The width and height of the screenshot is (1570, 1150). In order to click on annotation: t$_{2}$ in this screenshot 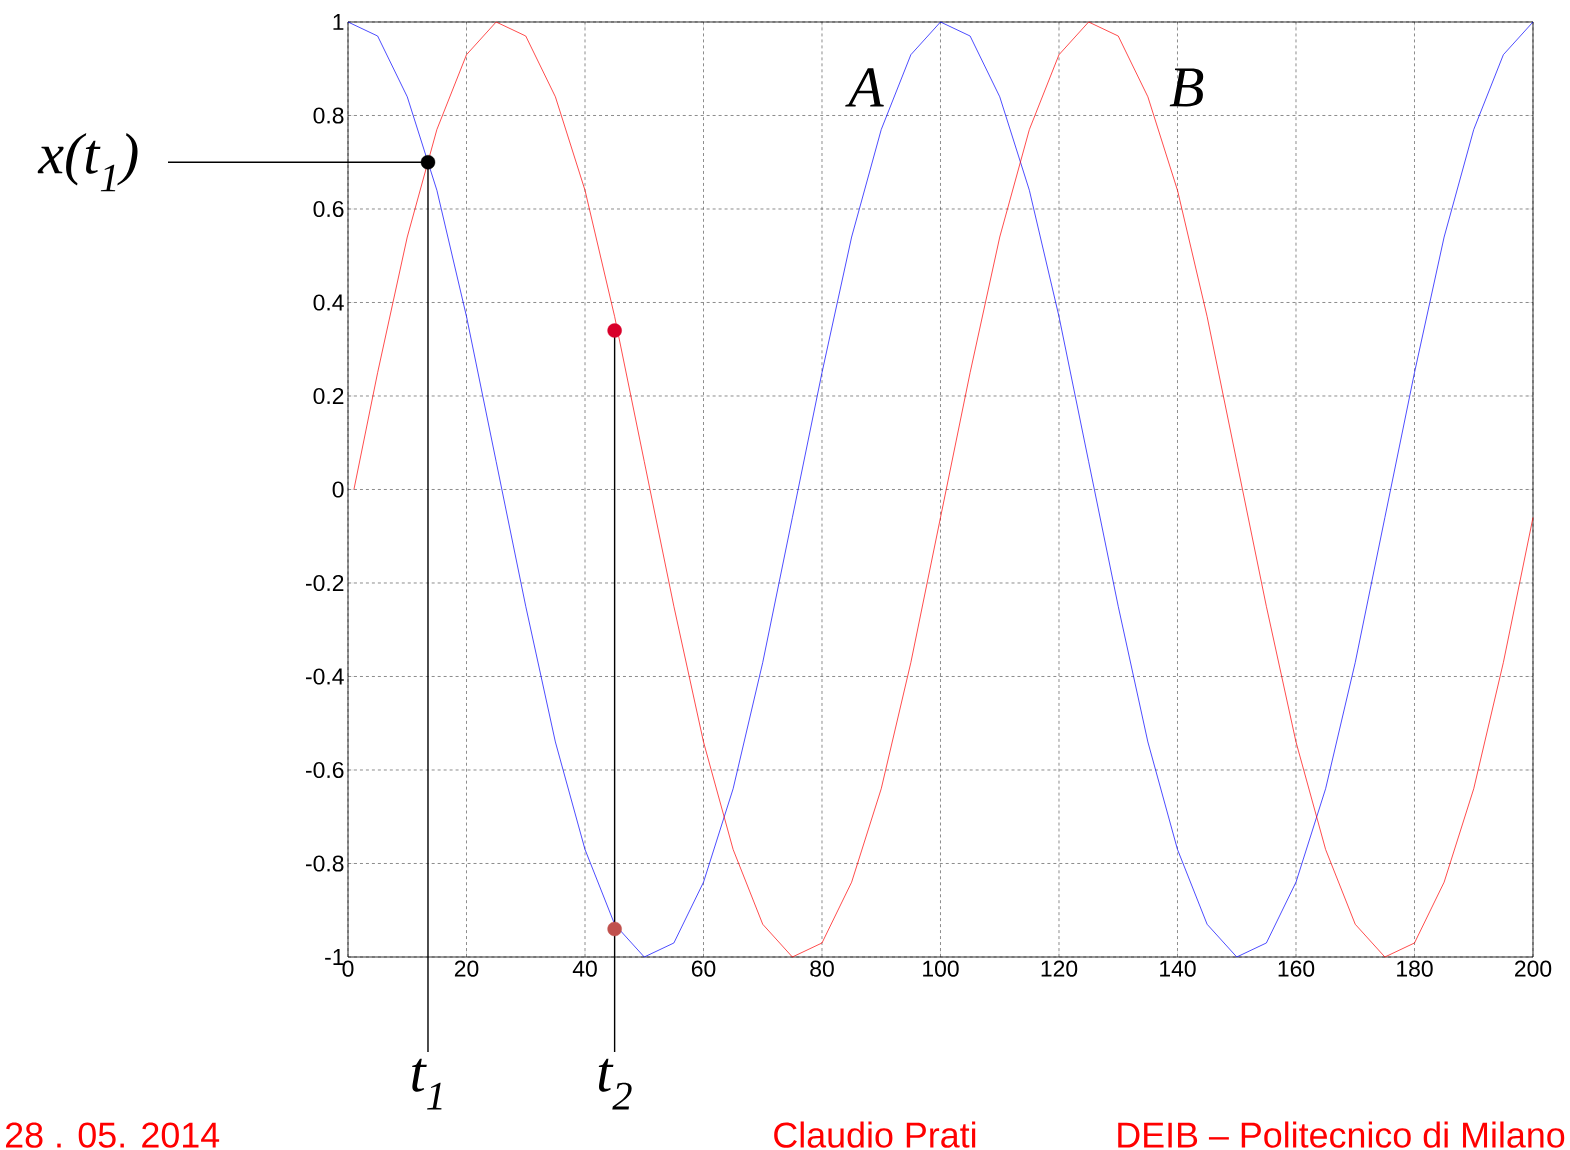, I will do `click(615, 1084)`.